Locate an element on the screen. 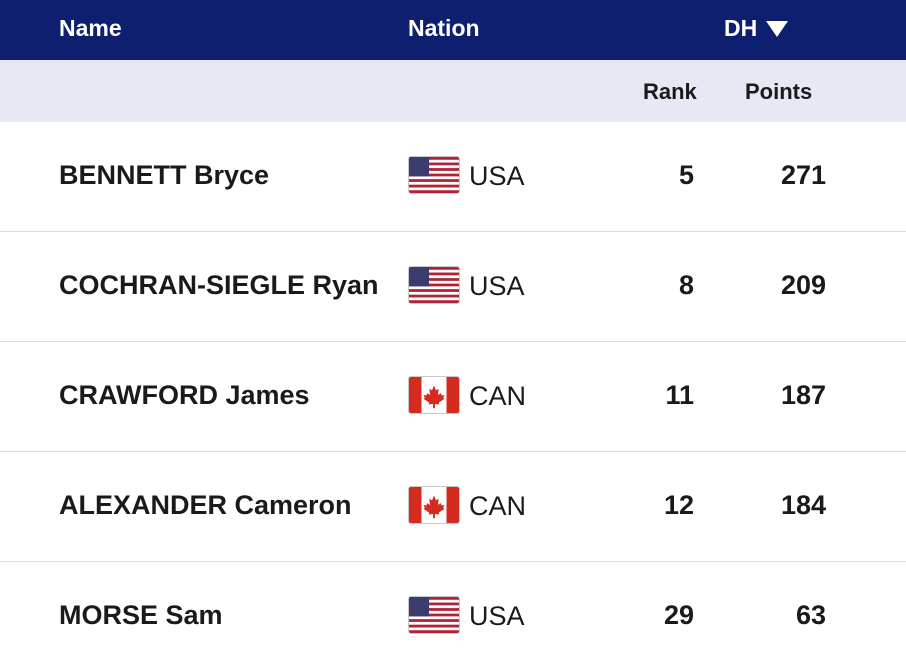 The width and height of the screenshot is (906, 672). rank-value: 8 is located at coordinates (686, 285).